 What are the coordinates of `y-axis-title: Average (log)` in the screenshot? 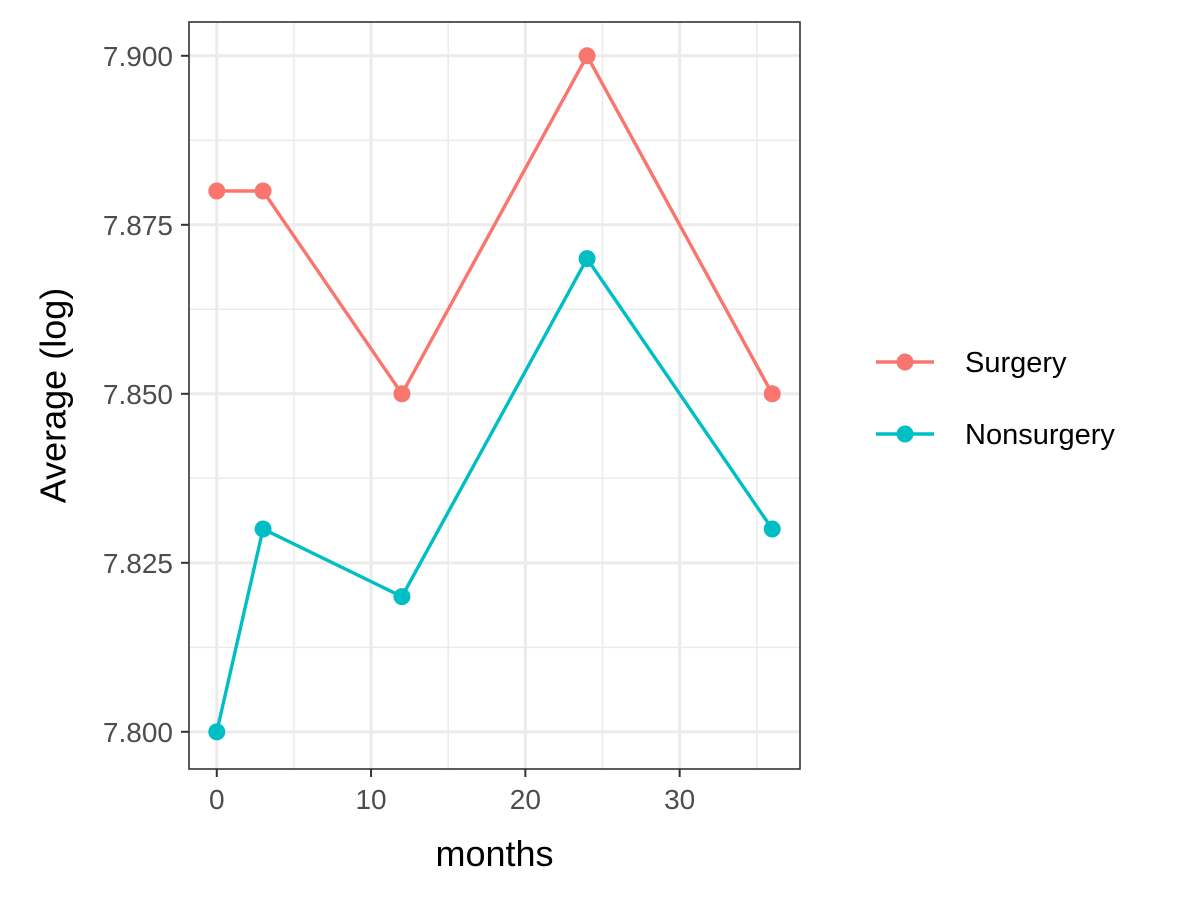 It's located at (53, 395).